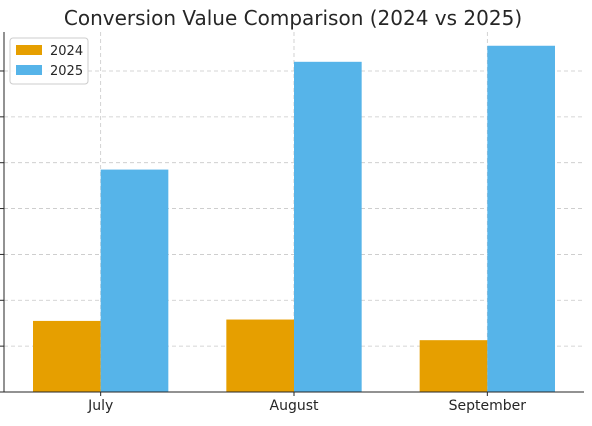  What do you see at coordinates (66, 51) in the screenshot?
I see `legend-label-2024: 2024` at bounding box center [66, 51].